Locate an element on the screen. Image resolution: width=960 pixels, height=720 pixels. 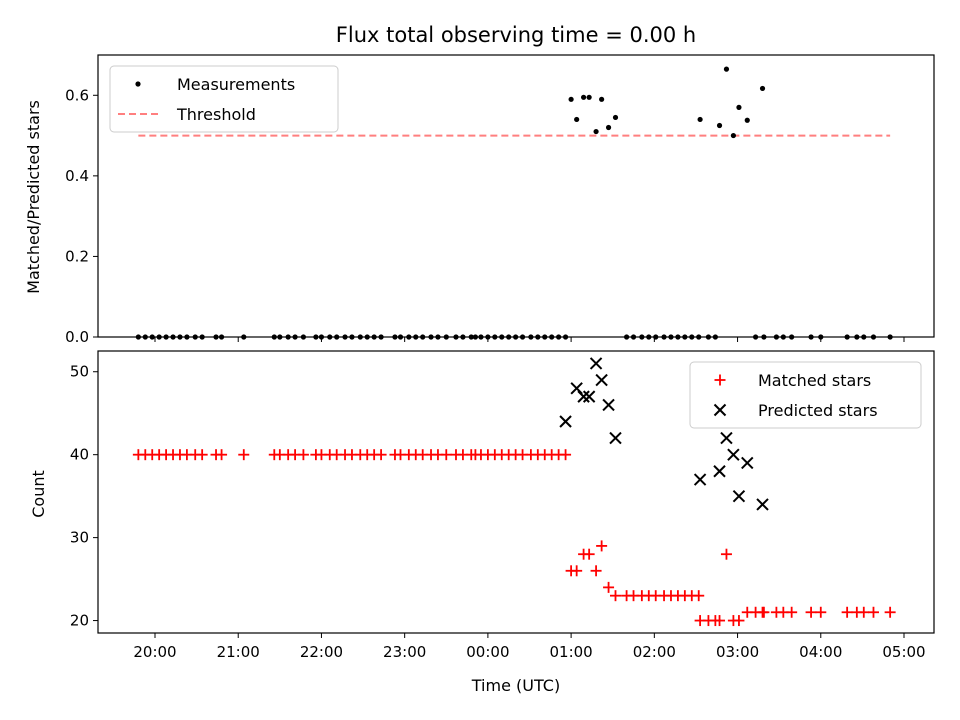
x-tick-label: 21:00 is located at coordinates (238, 652).